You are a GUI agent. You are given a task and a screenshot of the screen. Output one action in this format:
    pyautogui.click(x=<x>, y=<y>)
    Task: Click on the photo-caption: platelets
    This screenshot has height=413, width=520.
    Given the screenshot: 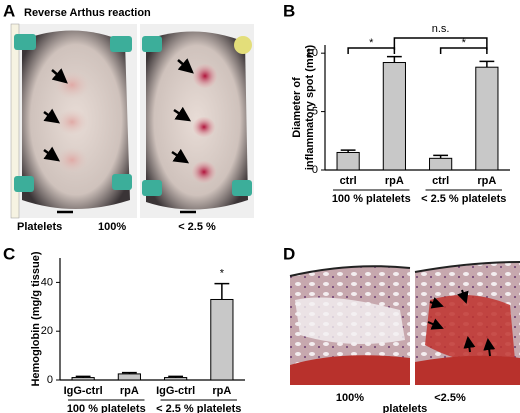 What is the action you would take?
    pyautogui.click(x=405, y=408)
    